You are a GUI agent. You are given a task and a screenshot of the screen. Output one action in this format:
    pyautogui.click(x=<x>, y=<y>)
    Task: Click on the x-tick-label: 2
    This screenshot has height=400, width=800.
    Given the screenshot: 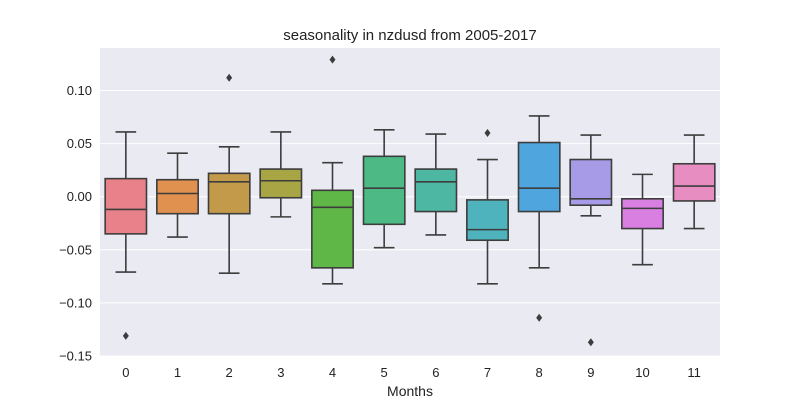 What is the action you would take?
    pyautogui.click(x=229, y=372)
    